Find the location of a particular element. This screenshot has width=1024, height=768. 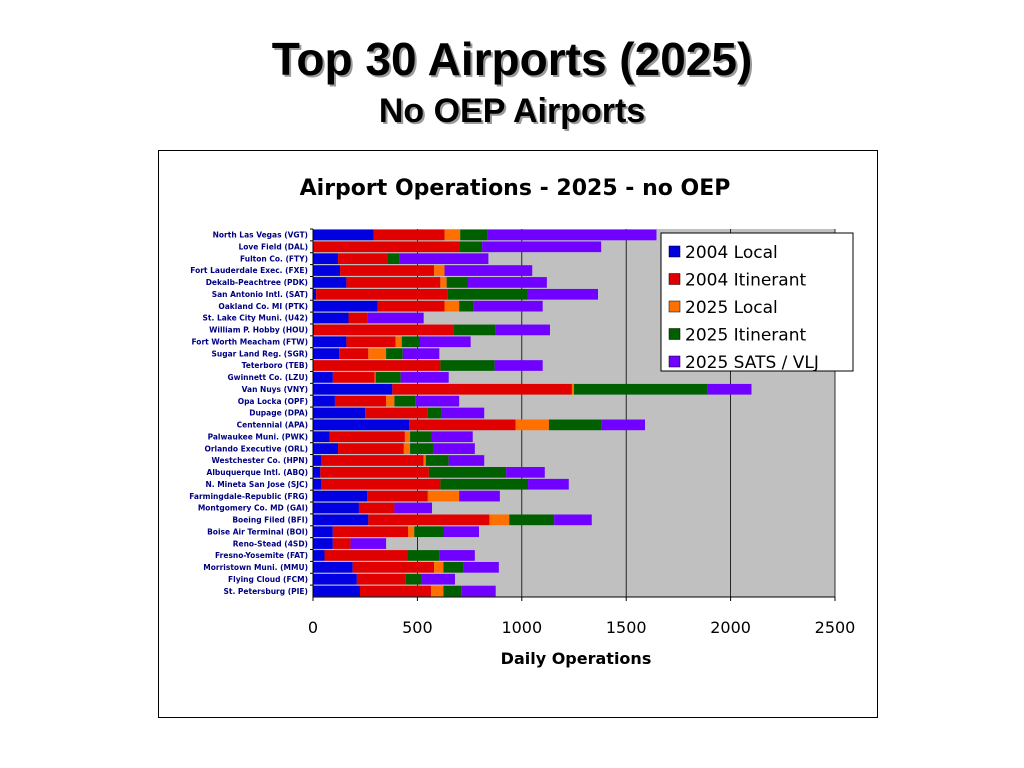

category-label: Opa Locka (OPF) is located at coordinates (273, 401).